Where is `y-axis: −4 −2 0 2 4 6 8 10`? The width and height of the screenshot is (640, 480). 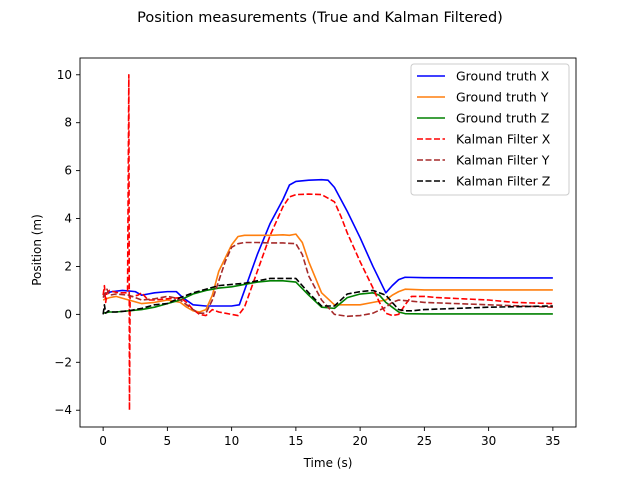 y-axis: −4 −2 0 2 4 6 8 10 is located at coordinates (67, 242).